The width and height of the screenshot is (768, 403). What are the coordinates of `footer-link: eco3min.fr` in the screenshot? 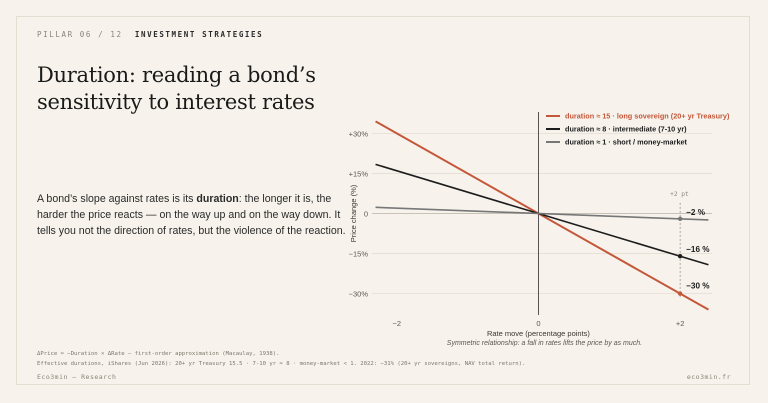 It's located at (708, 377).